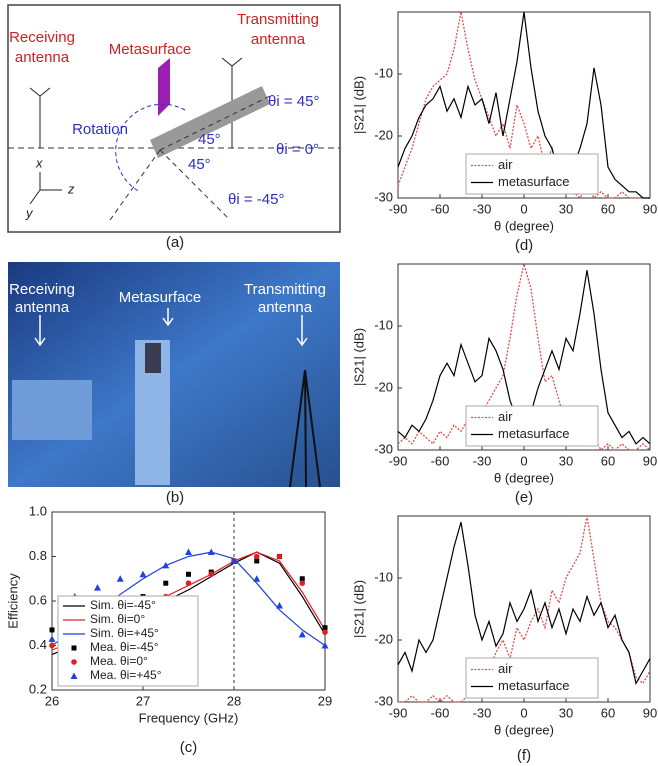 The height and width of the screenshot is (766, 658). What do you see at coordinates (123, 605) in the screenshot?
I see `legend-label: Sim. θi=-45°` at bounding box center [123, 605].